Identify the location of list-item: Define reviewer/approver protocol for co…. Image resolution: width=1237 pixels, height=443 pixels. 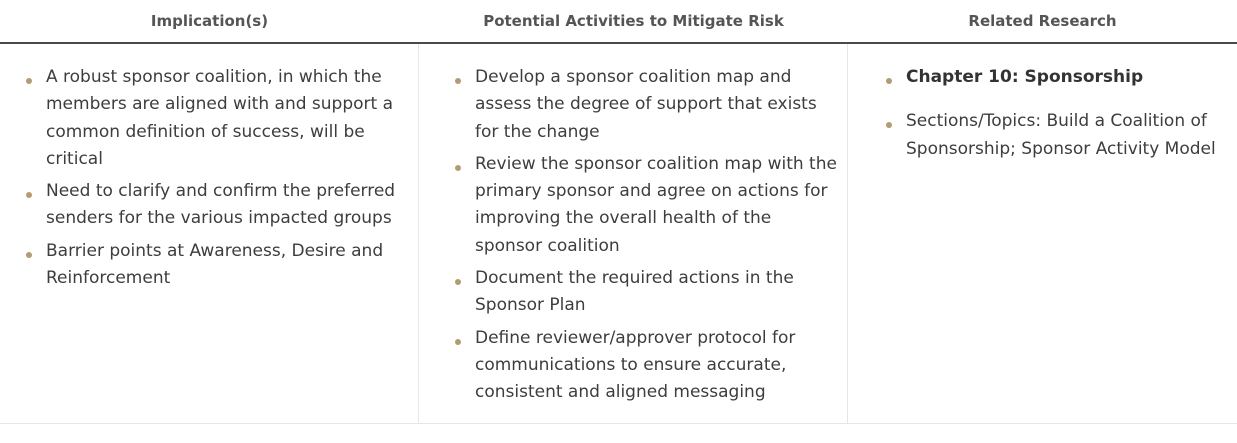
(644, 366).